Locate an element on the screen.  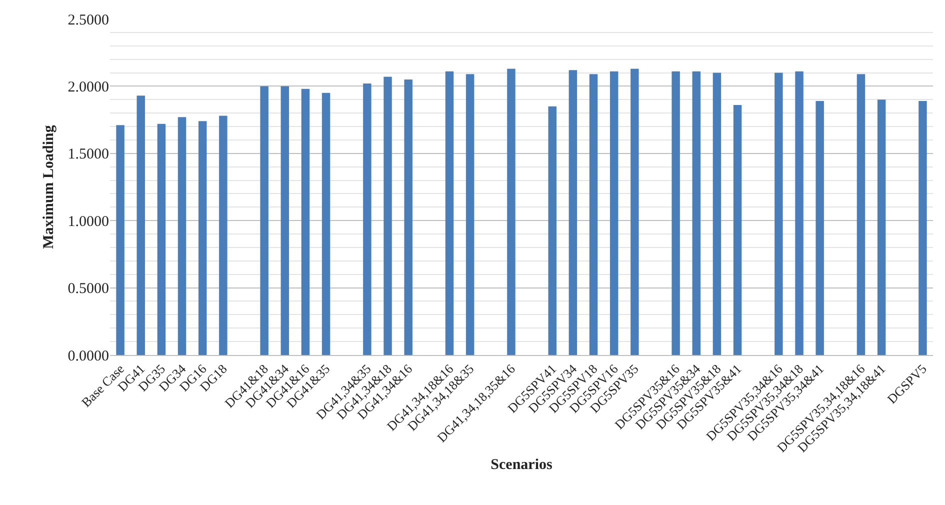
y-tick-label: 1.5000 is located at coordinates (88, 154).